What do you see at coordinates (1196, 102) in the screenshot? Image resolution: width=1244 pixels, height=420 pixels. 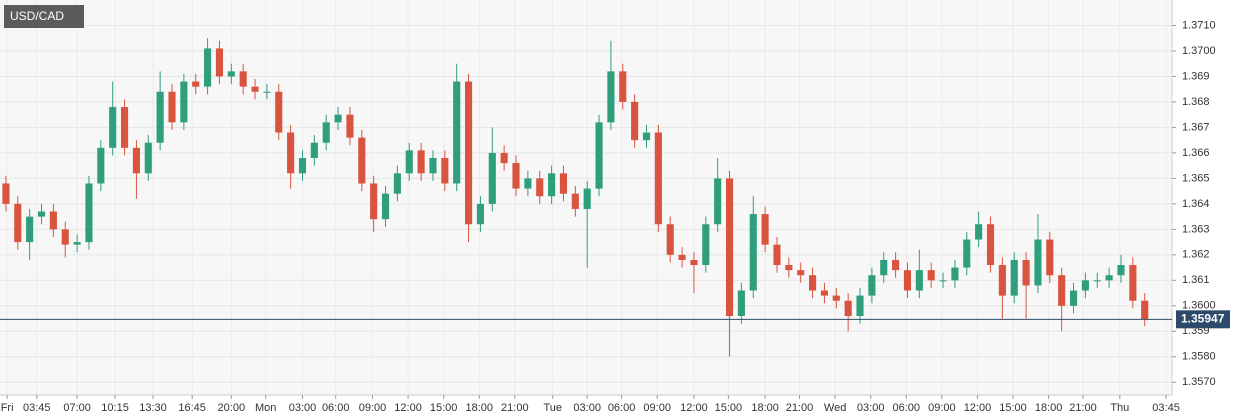 I see `y-tick-label: 1.368` at bounding box center [1196, 102].